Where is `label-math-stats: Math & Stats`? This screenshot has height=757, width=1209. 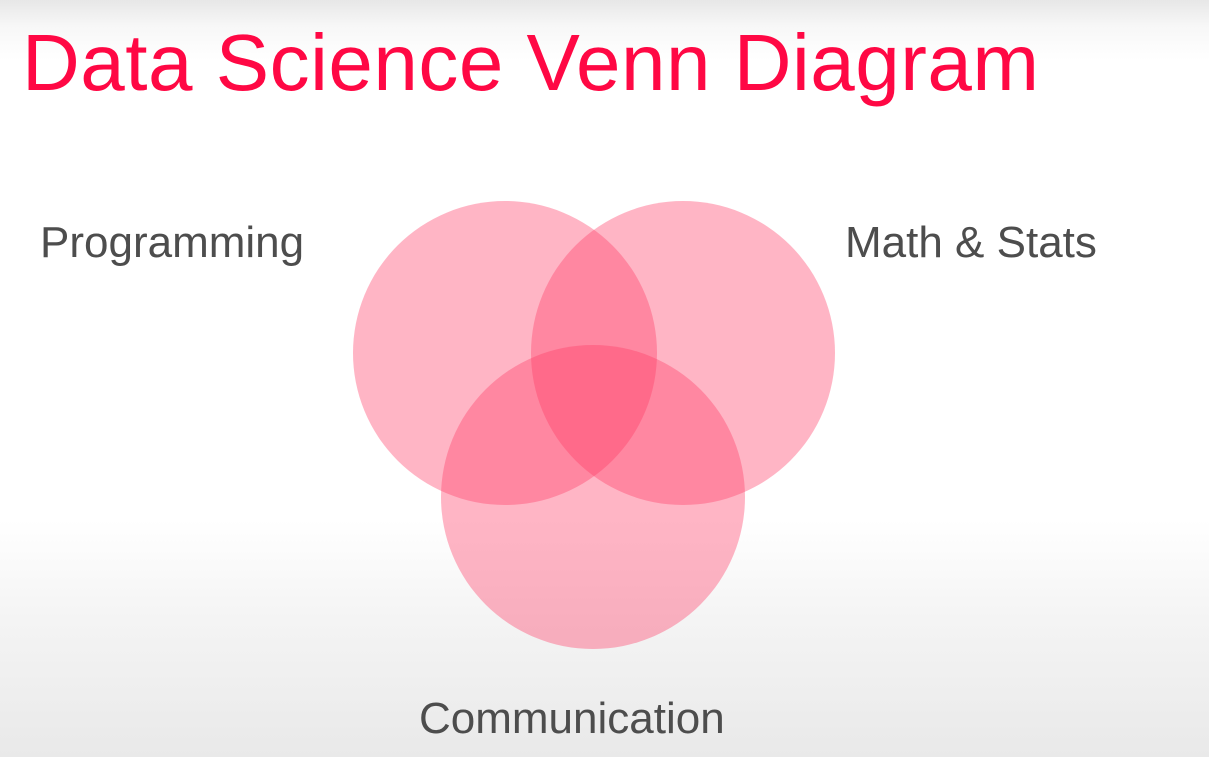 label-math-stats: Math & Stats is located at coordinates (971, 242).